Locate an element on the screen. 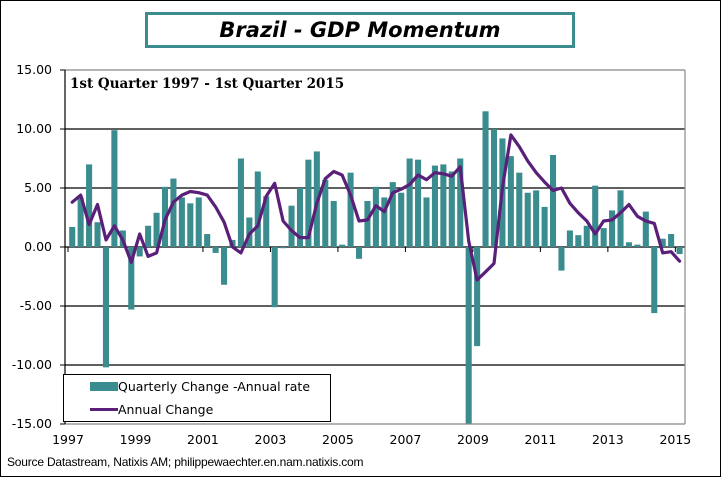 The height and width of the screenshot is (477, 721). legend-item-bars: Quarterly Change -Annual rate is located at coordinates (187, 386).